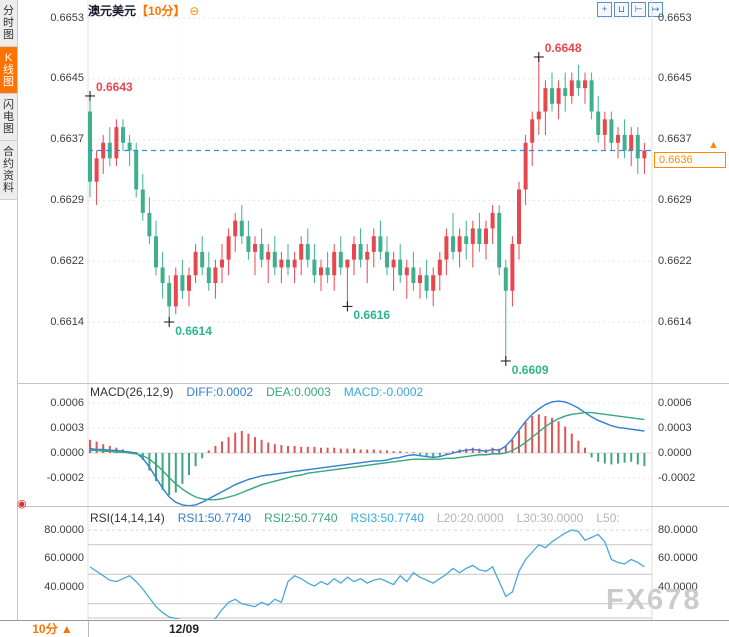 This screenshot has width=729, height=637. What do you see at coordinates (678, 558) in the screenshot?
I see `rsi-y-axis-label-right: 60.0000` at bounding box center [678, 558].